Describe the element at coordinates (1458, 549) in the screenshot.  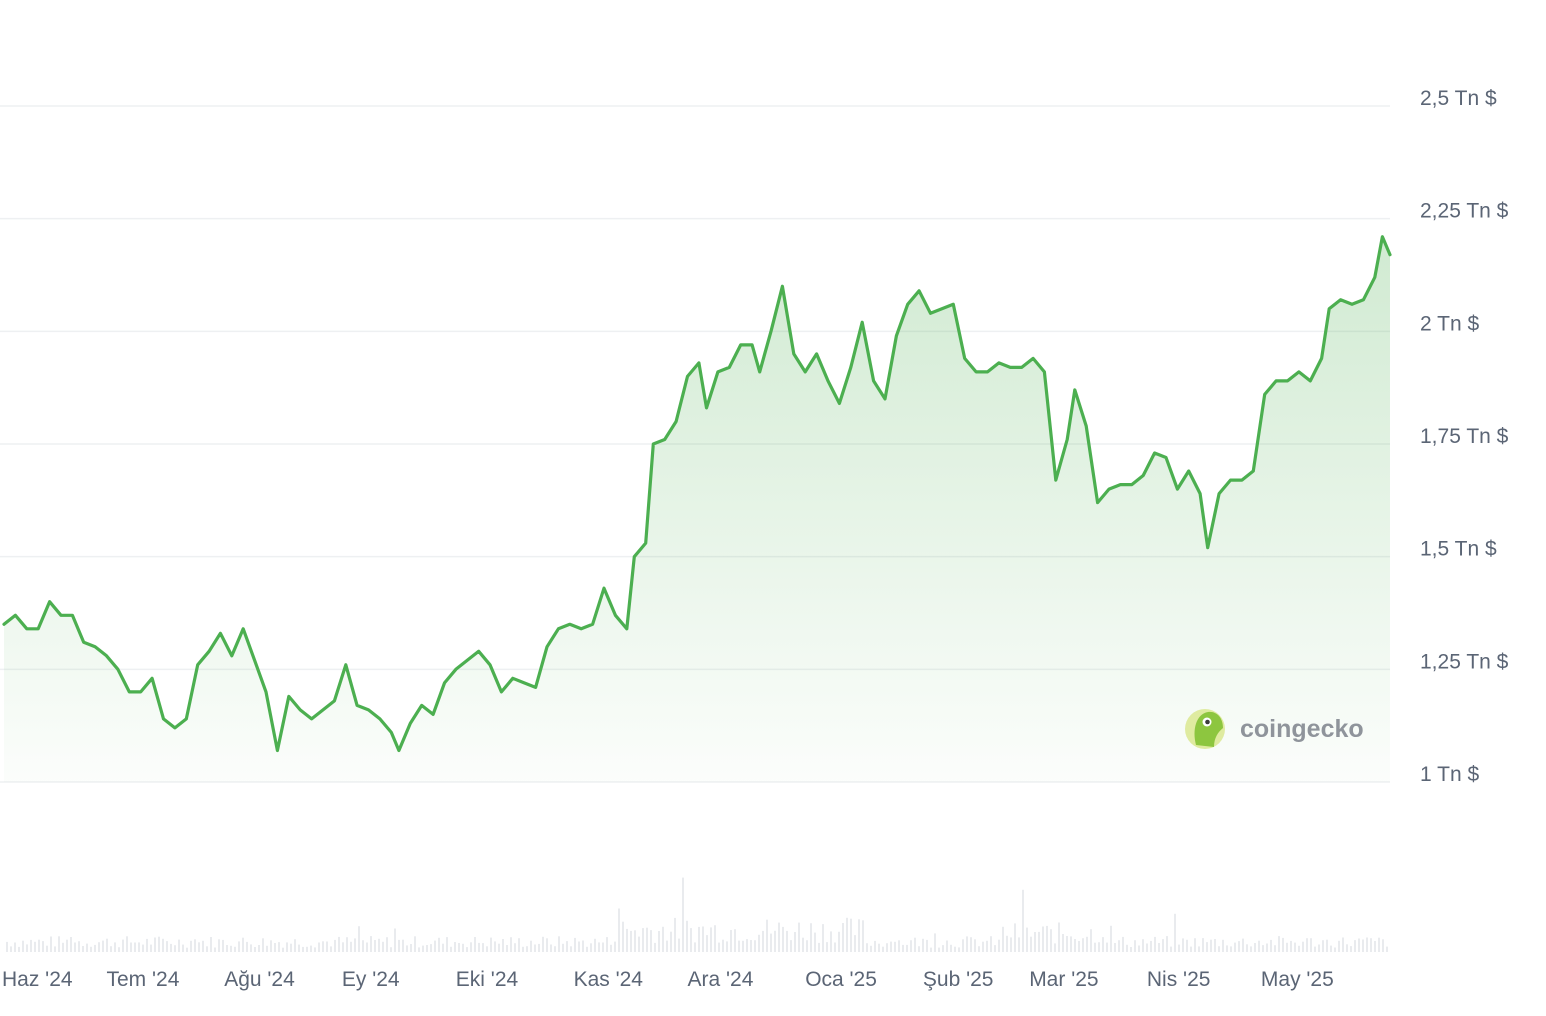
I see `y-tick-label: 1,5 Tn $` at that location.